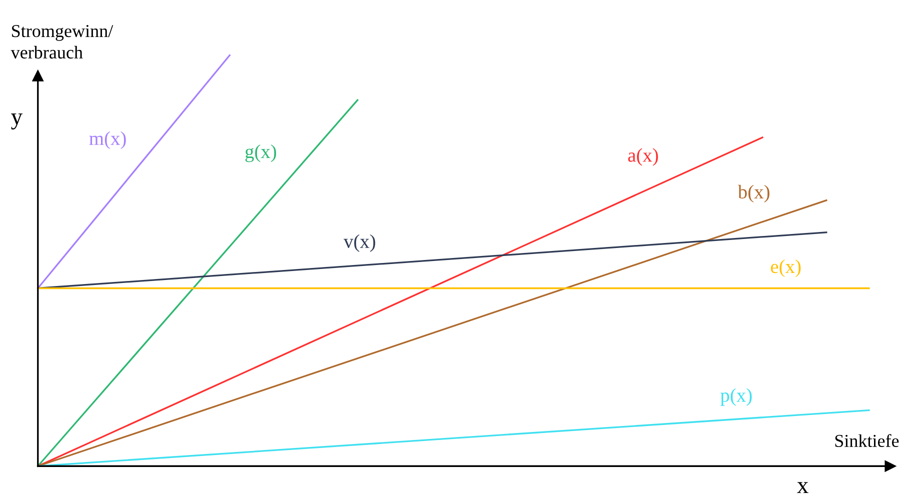 Image resolution: width=902 pixels, height=498 pixels. Describe the element at coordinates (62, 42) in the screenshot. I see `y-axis-title: Stromgewinn/ verbrauch` at that location.